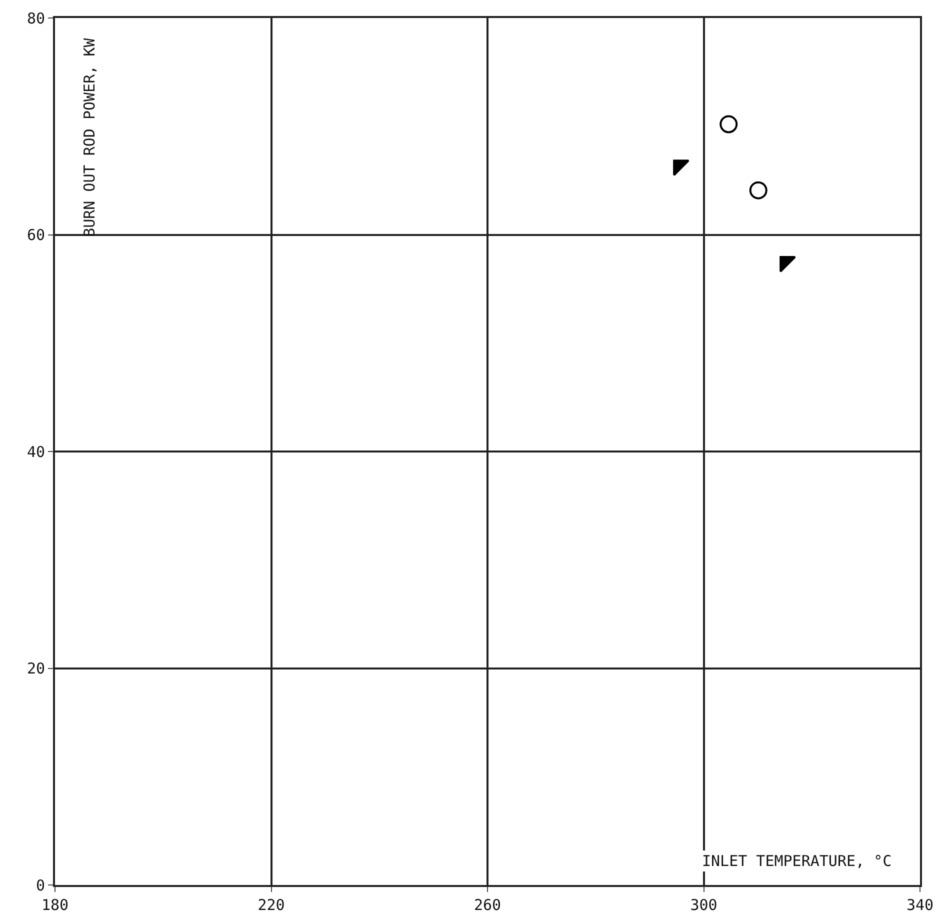 The width and height of the screenshot is (935, 921). I want to click on y-tick-label: 80, so click(35, 18).